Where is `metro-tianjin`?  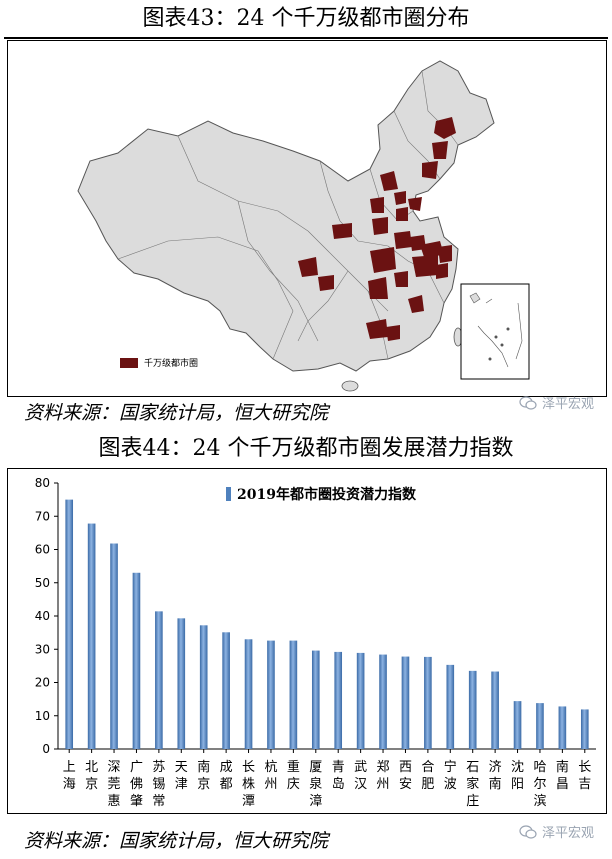 metro-tianjin is located at coordinates (400, 198).